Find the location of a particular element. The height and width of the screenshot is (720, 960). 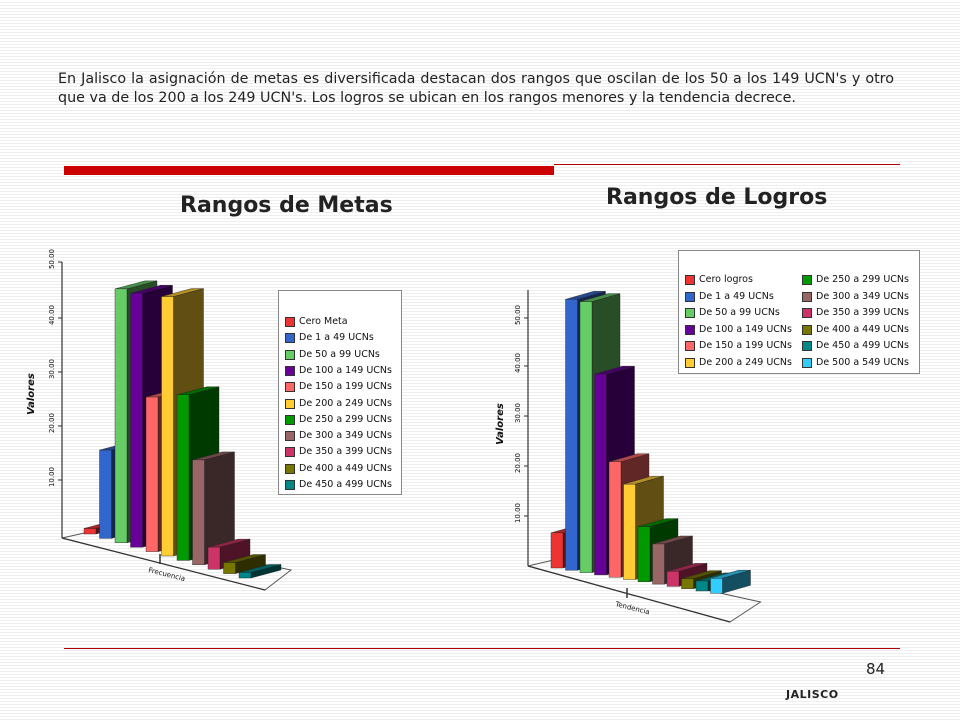

y-tick-label: 30.00 is located at coordinates (52, 369).